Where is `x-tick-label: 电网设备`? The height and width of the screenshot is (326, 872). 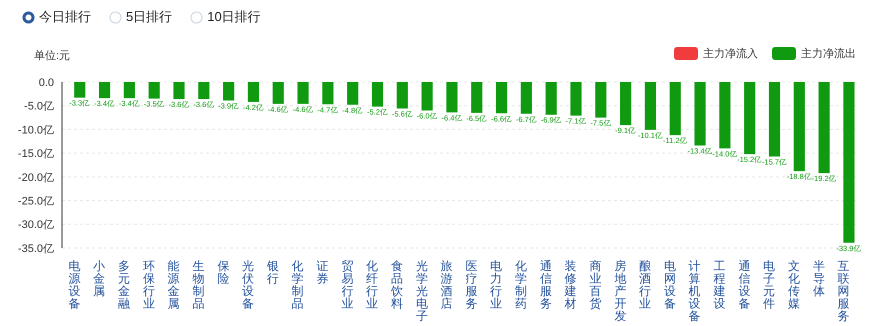 x-tick-label: 电网设备 is located at coordinates (670, 284).